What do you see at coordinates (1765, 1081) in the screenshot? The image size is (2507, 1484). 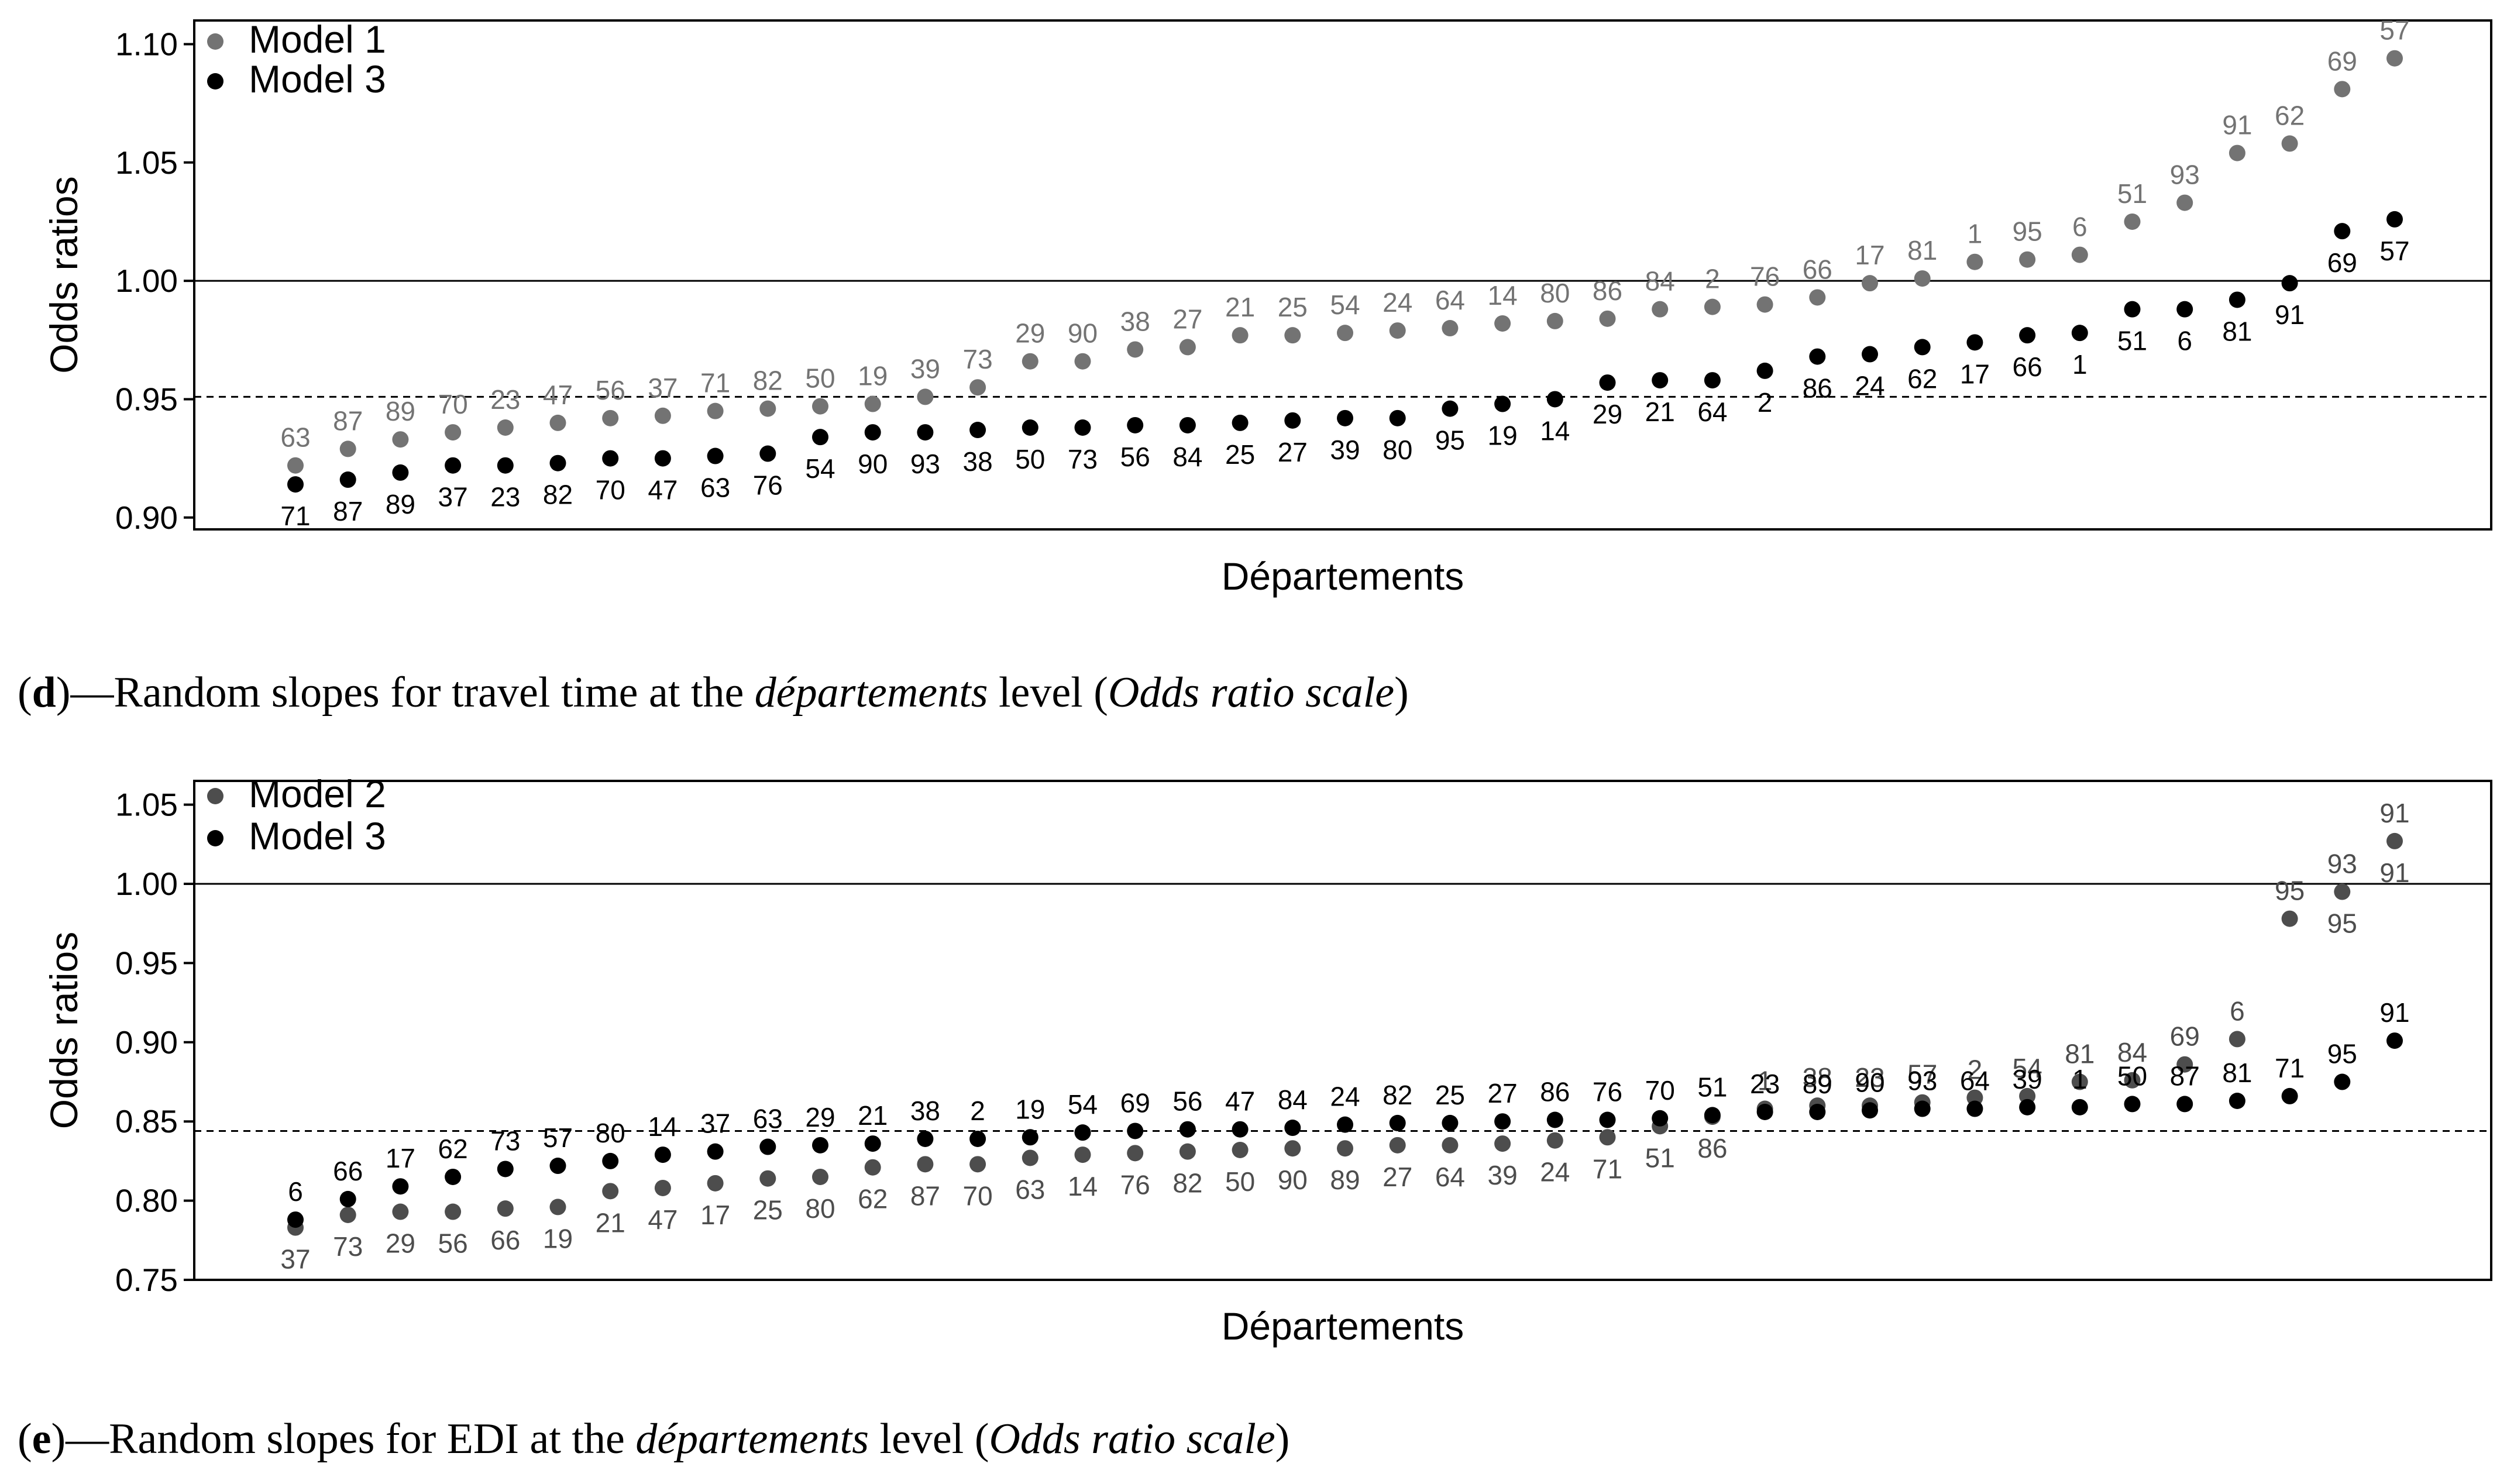 I see `data-label: 1` at bounding box center [1765, 1081].